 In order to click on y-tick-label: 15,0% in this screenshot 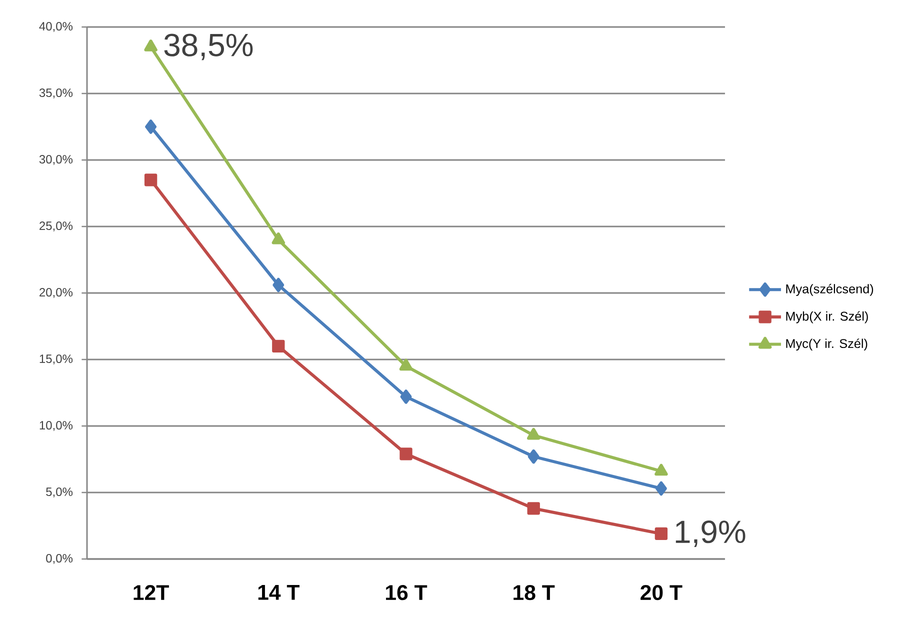, I will do `click(56, 359)`.